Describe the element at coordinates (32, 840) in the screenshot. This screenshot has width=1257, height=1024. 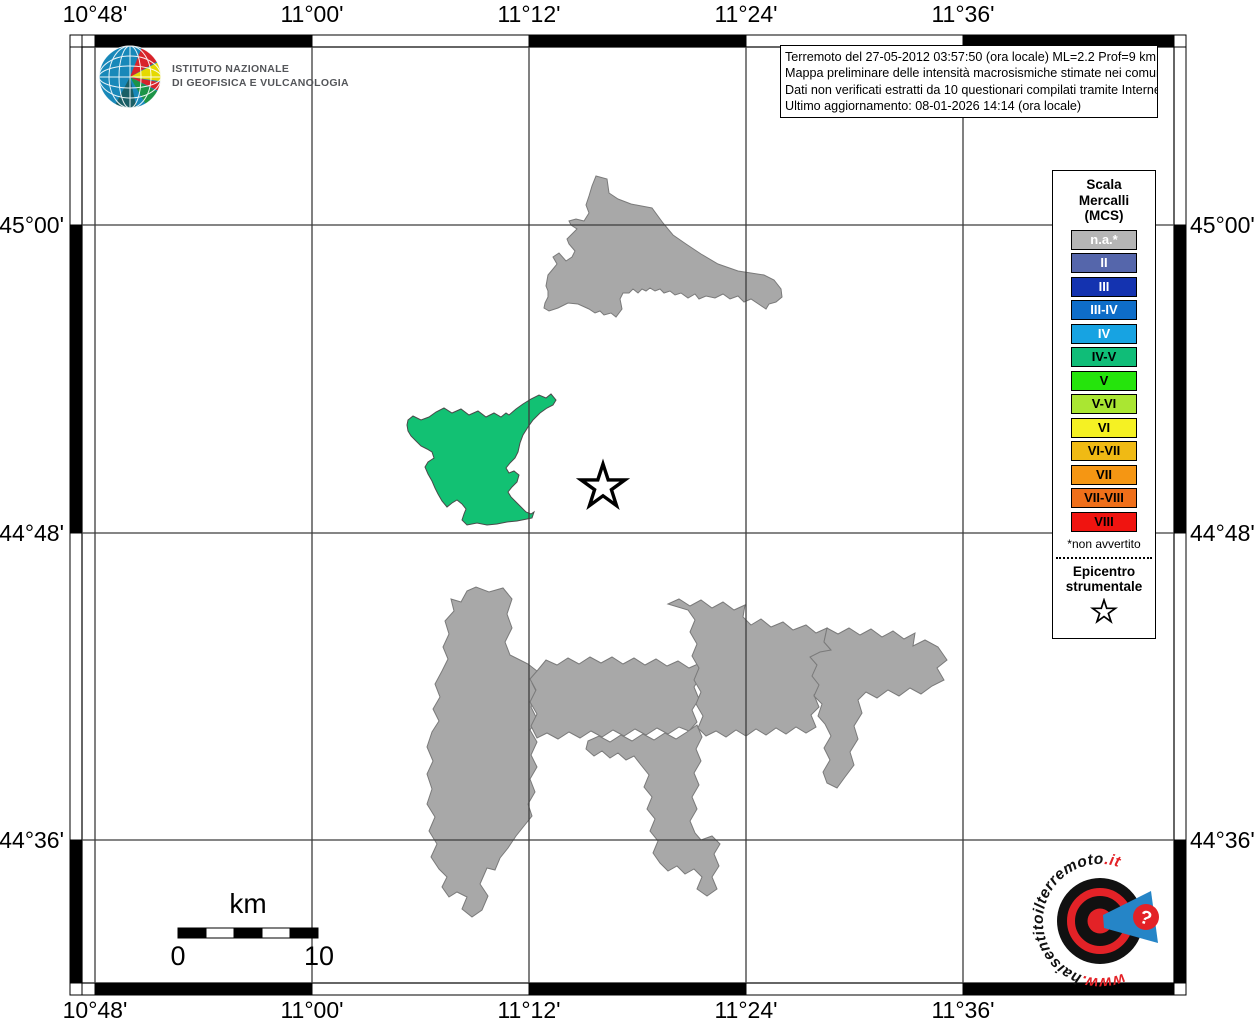
I see `axis-label-left-3: 44°36'` at that location.